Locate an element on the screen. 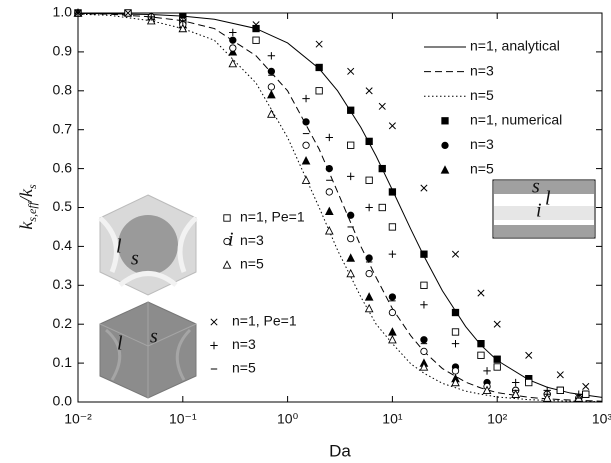 Image resolution: width=611 pixels, height=463 pixels. y-label-part: s,eff is located at coordinates (32, 210).